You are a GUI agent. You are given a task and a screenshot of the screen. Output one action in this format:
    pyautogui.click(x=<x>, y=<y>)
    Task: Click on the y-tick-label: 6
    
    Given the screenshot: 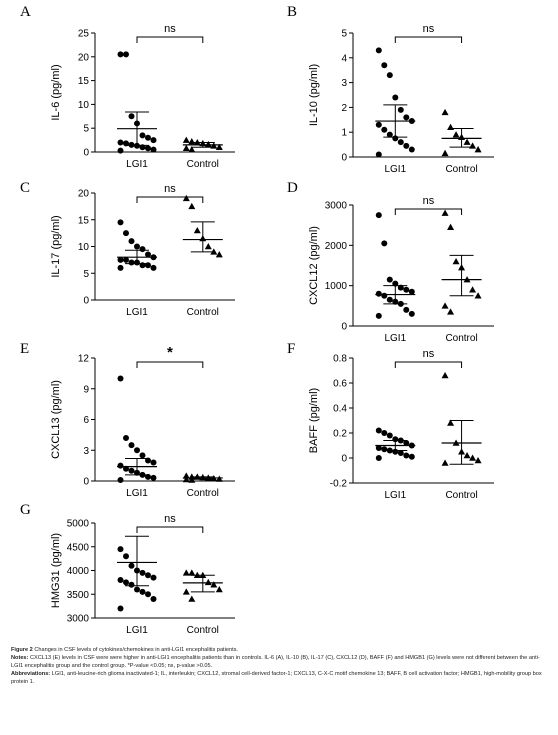 What is the action you would take?
    pyautogui.click(x=86, y=420)
    